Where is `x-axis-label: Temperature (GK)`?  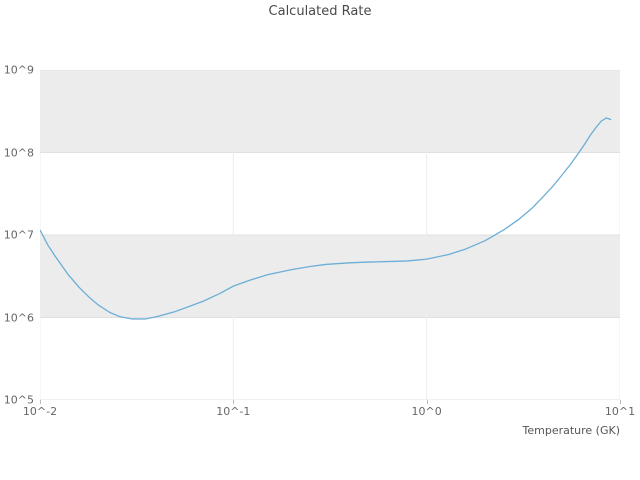 x-axis-label: Temperature (GK) is located at coordinates (571, 430).